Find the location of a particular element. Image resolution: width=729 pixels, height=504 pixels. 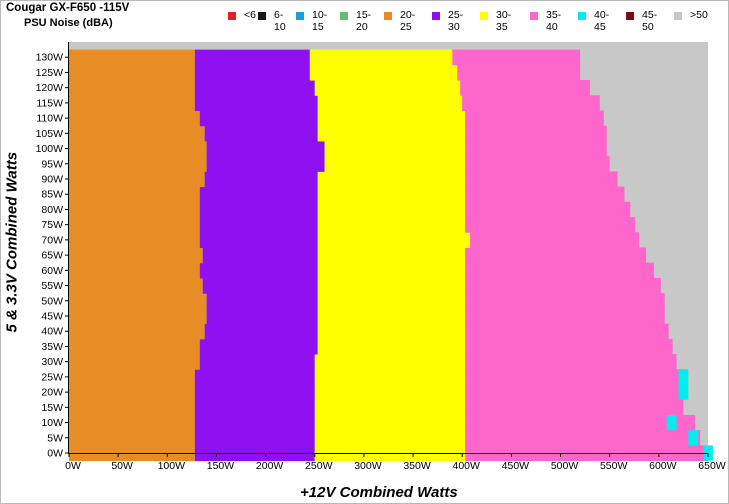

y-tick-label: 50W is located at coordinates (52, 301).